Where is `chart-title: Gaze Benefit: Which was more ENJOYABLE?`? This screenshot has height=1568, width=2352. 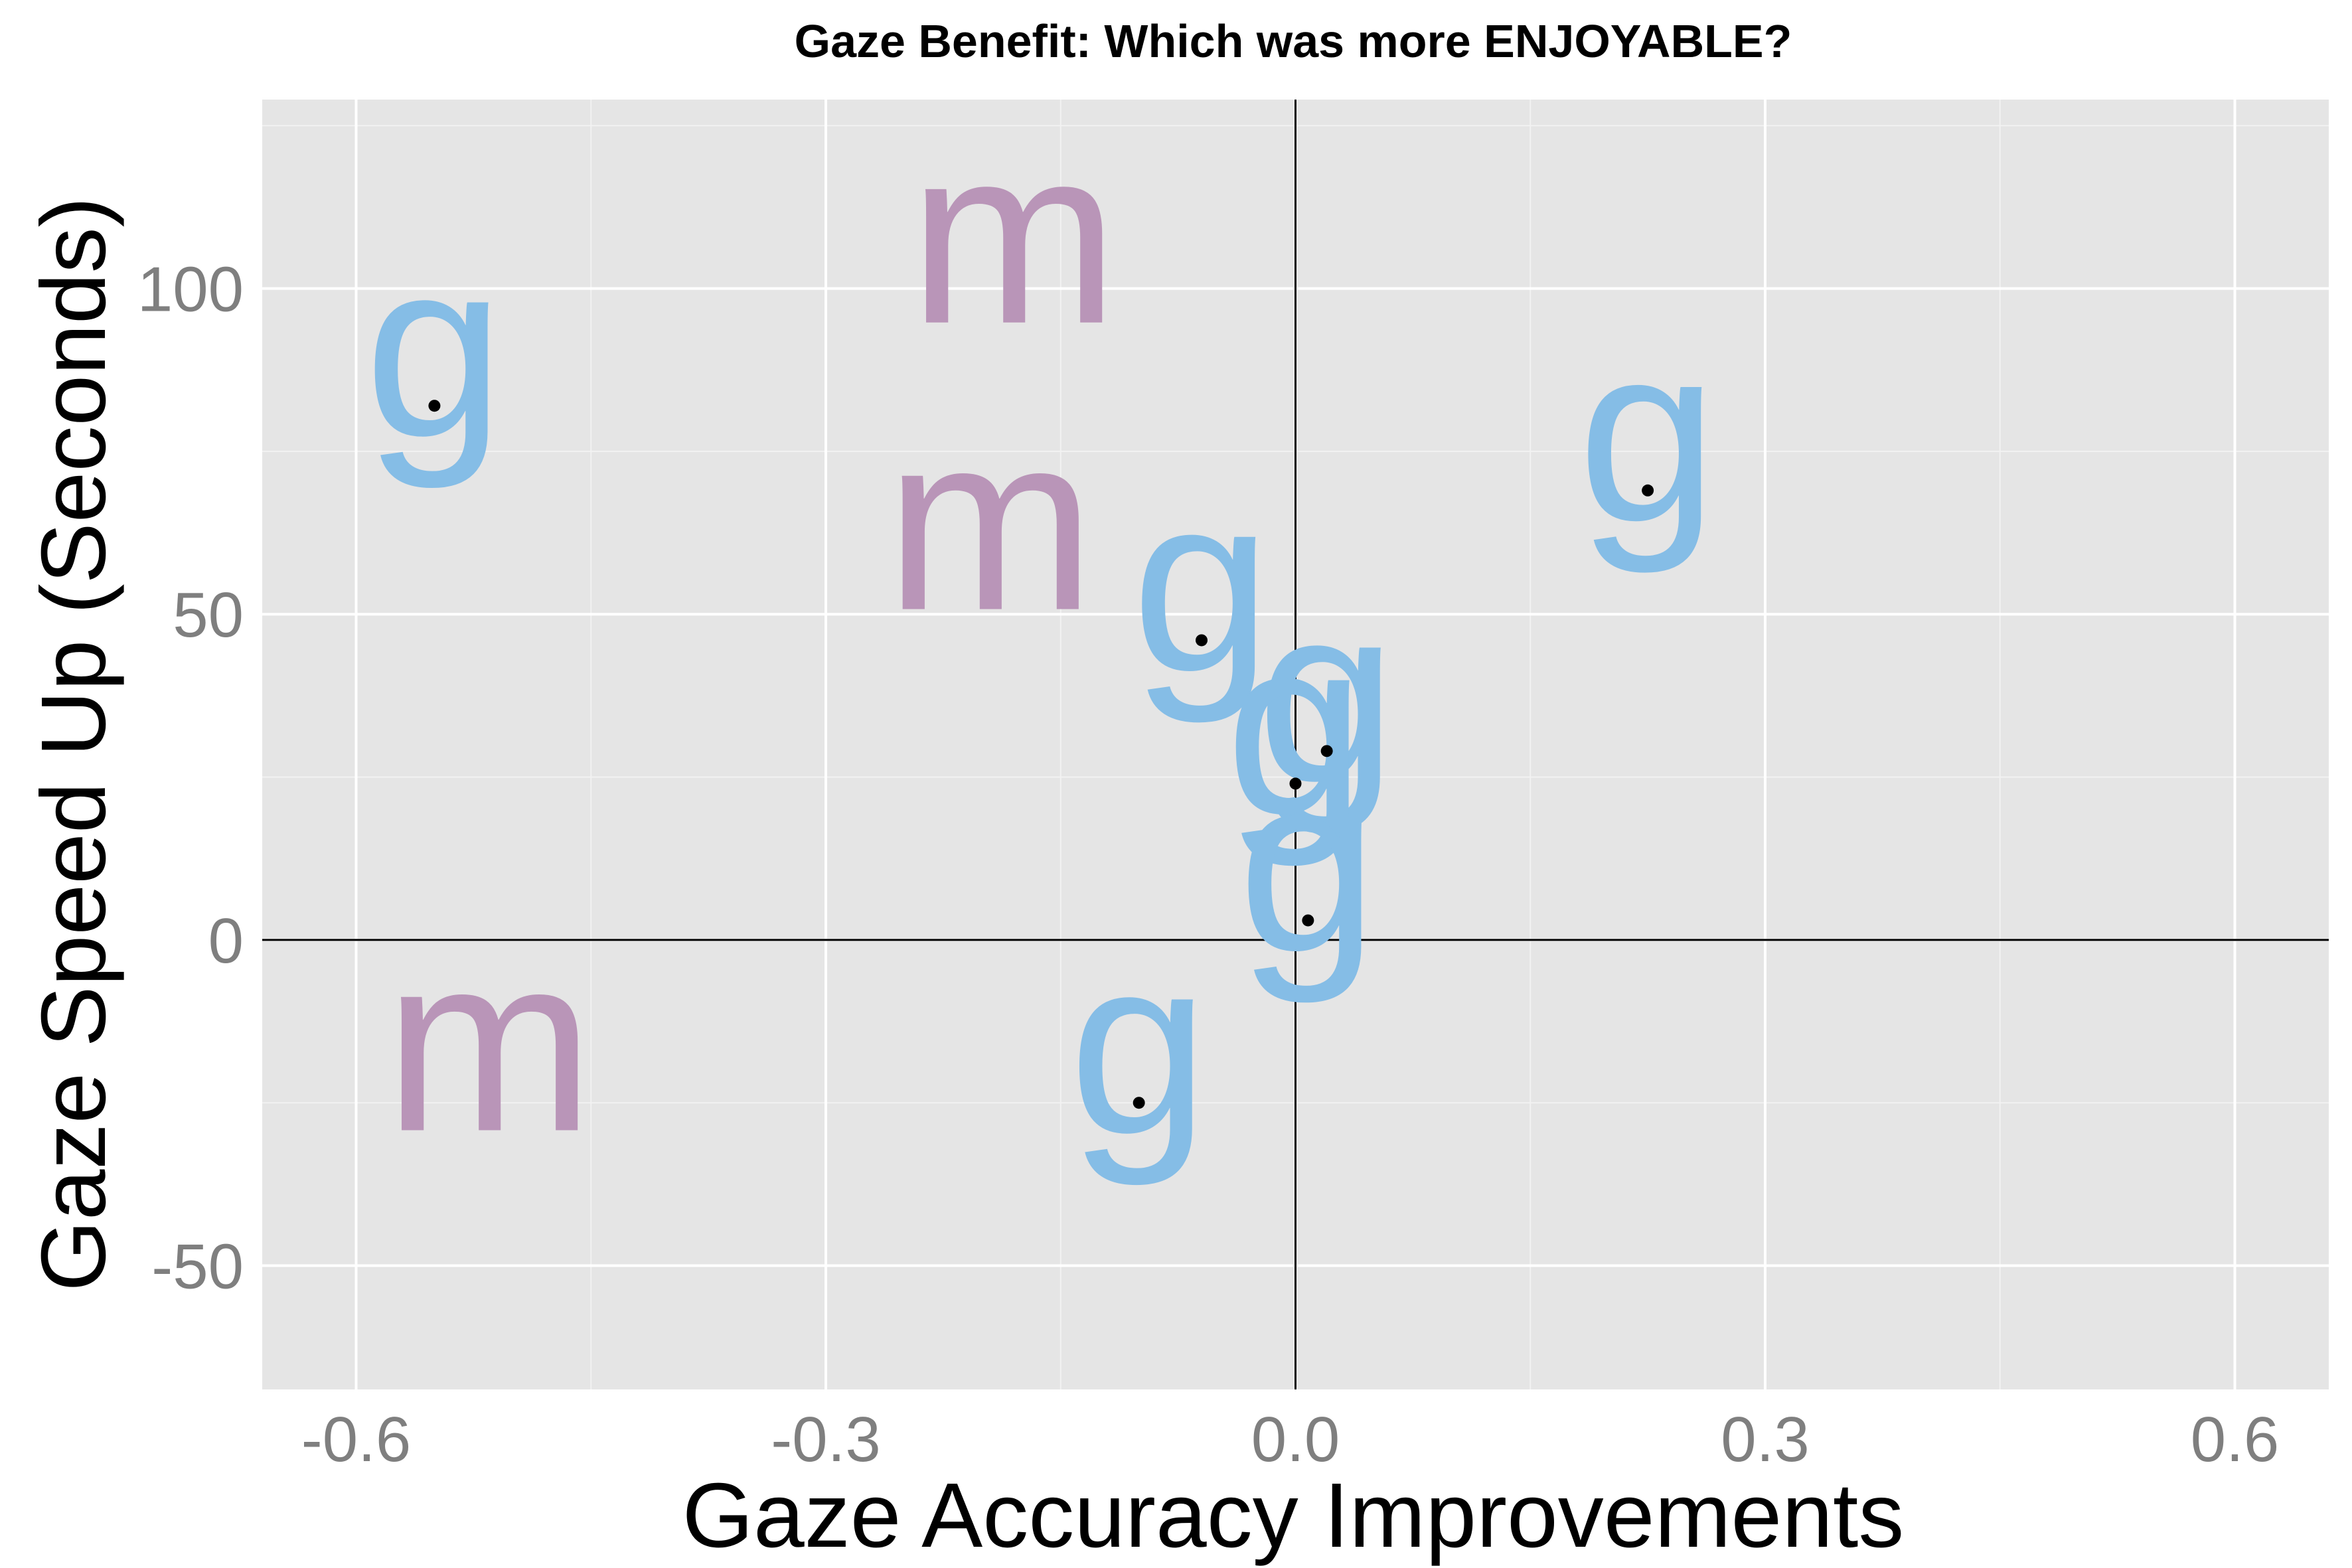 chart-title: Gaze Benefit: Which was more ENJOYABLE? is located at coordinates (1294, 41).